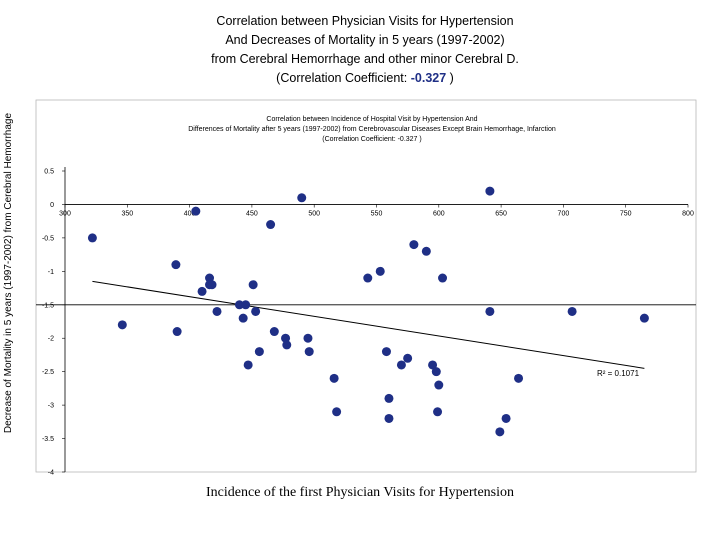 Image resolution: width=720 pixels, height=540 pixels. What do you see at coordinates (48, 305) in the screenshot?
I see `y-tick-label: -1.5` at bounding box center [48, 305].